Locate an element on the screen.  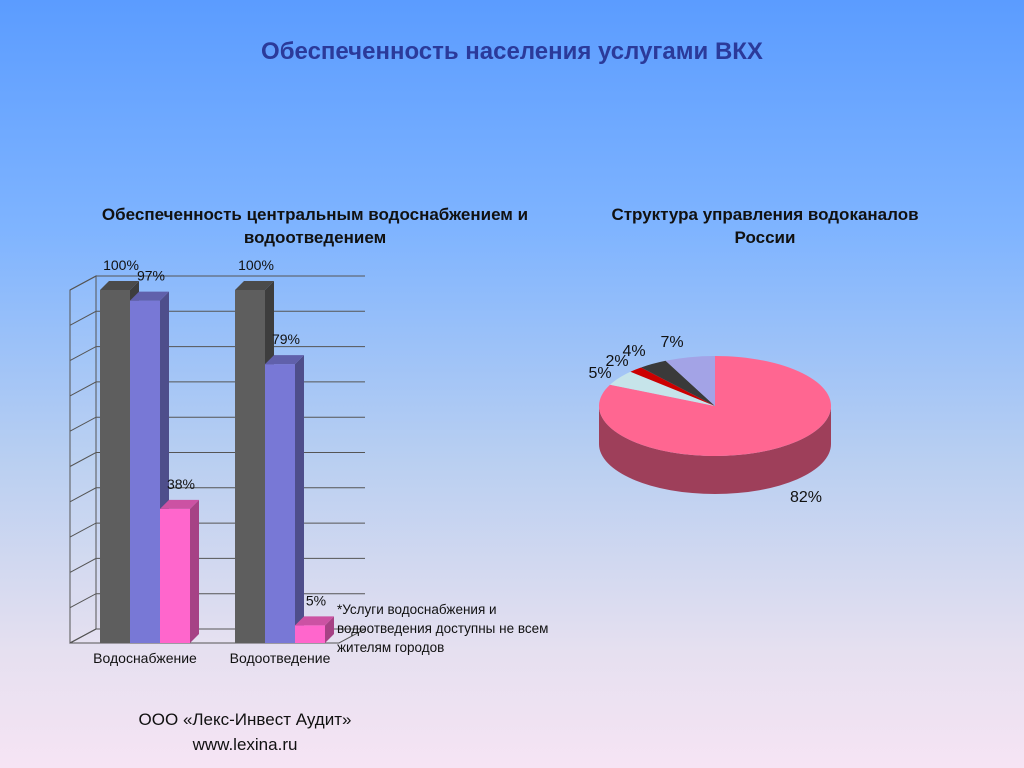
website-url: www.lexina.ru is located at coordinates (245, 744).